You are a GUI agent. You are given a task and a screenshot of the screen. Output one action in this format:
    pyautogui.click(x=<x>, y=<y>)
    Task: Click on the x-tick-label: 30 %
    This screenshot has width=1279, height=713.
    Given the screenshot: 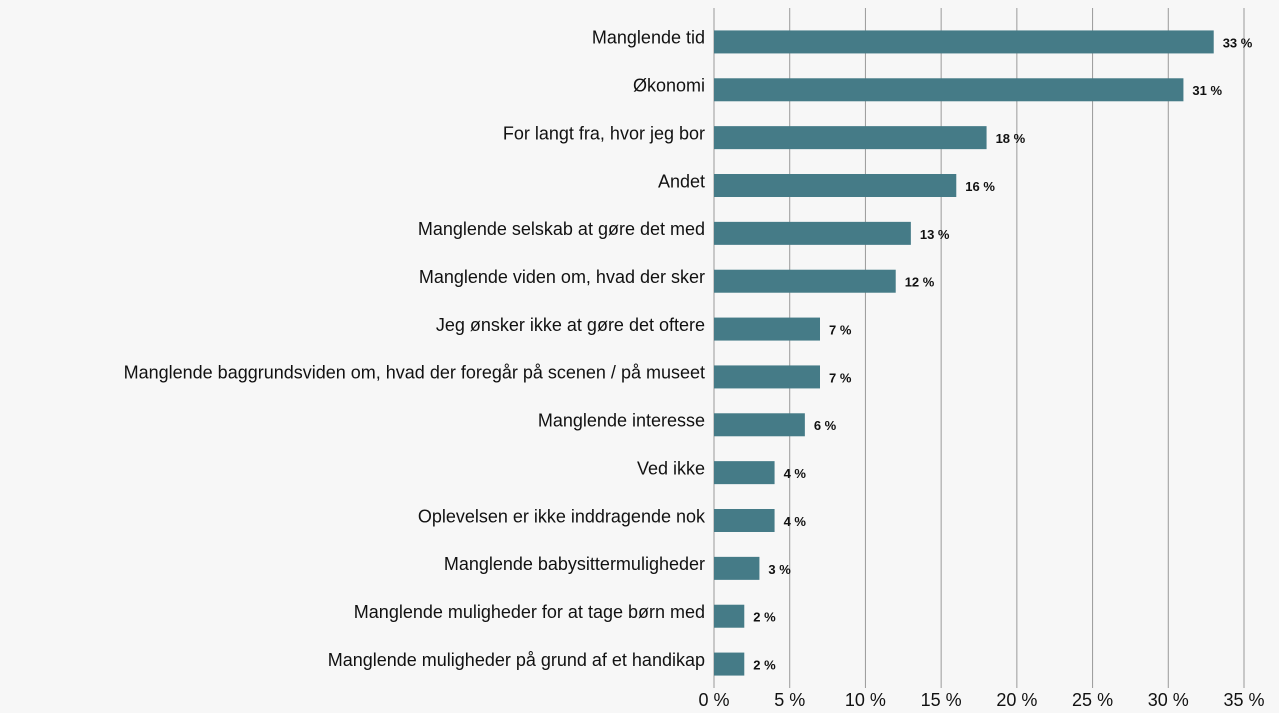 What is the action you would take?
    pyautogui.click(x=1168, y=700)
    